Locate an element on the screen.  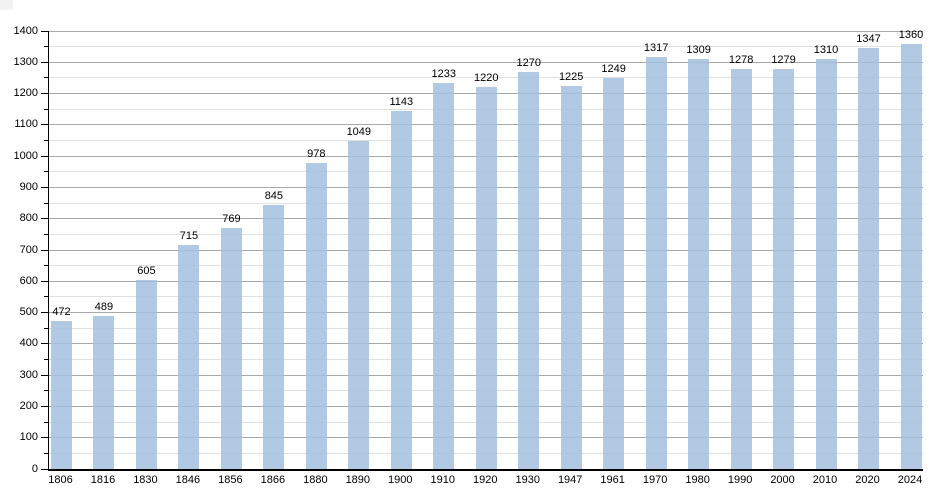
x-axis-tick-label: 1866 is located at coordinates (273, 480).